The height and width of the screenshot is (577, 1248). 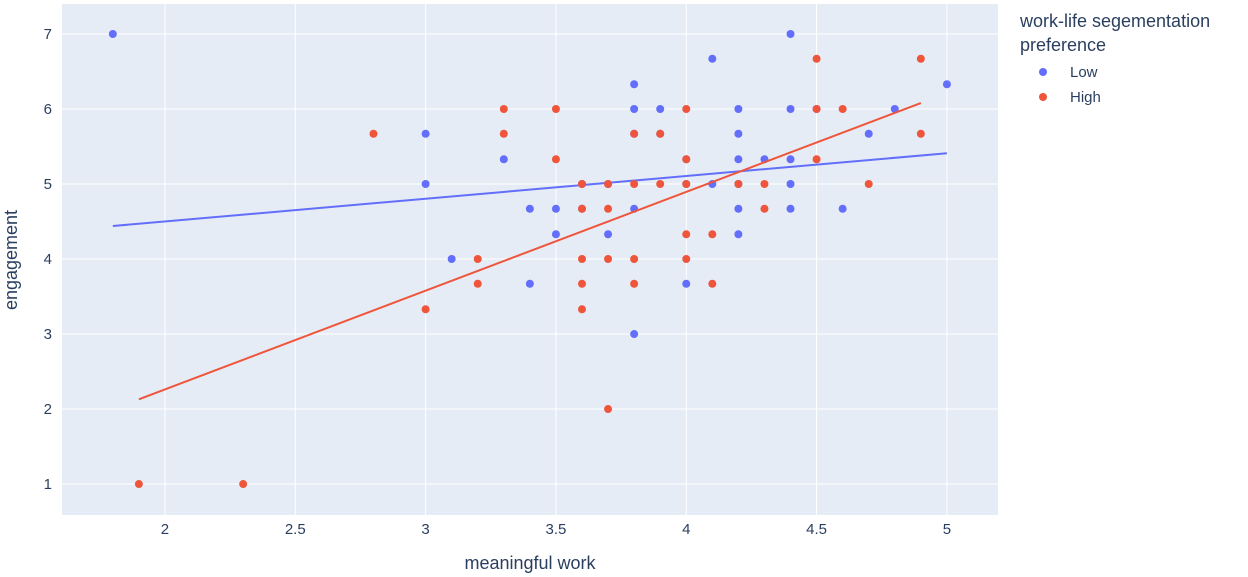 What do you see at coordinates (947, 529) in the screenshot?
I see `x-tick-label: 5` at bounding box center [947, 529].